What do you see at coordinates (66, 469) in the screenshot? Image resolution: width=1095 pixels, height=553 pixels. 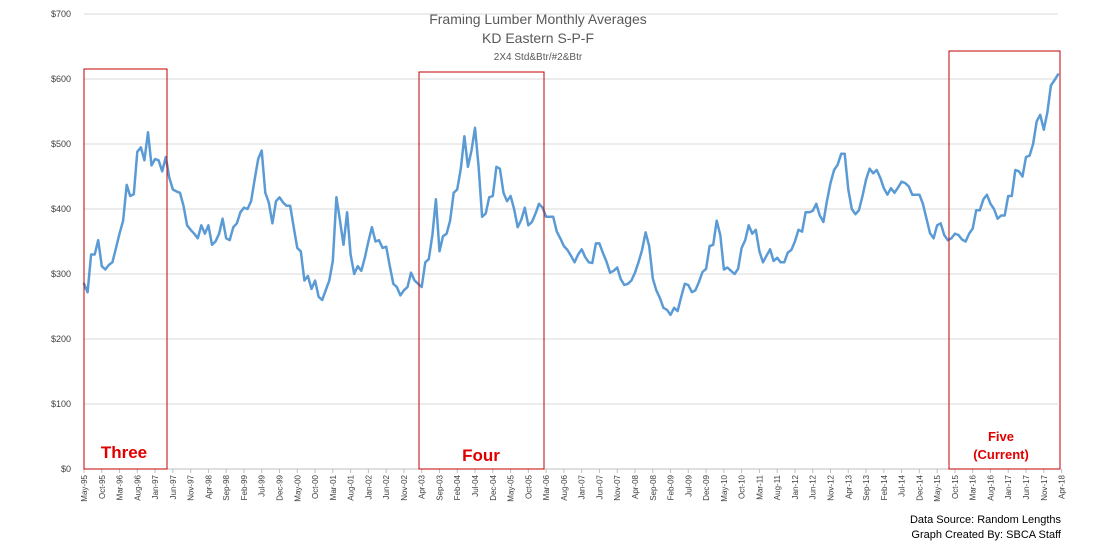 I see `y-tick-label: $0` at bounding box center [66, 469].